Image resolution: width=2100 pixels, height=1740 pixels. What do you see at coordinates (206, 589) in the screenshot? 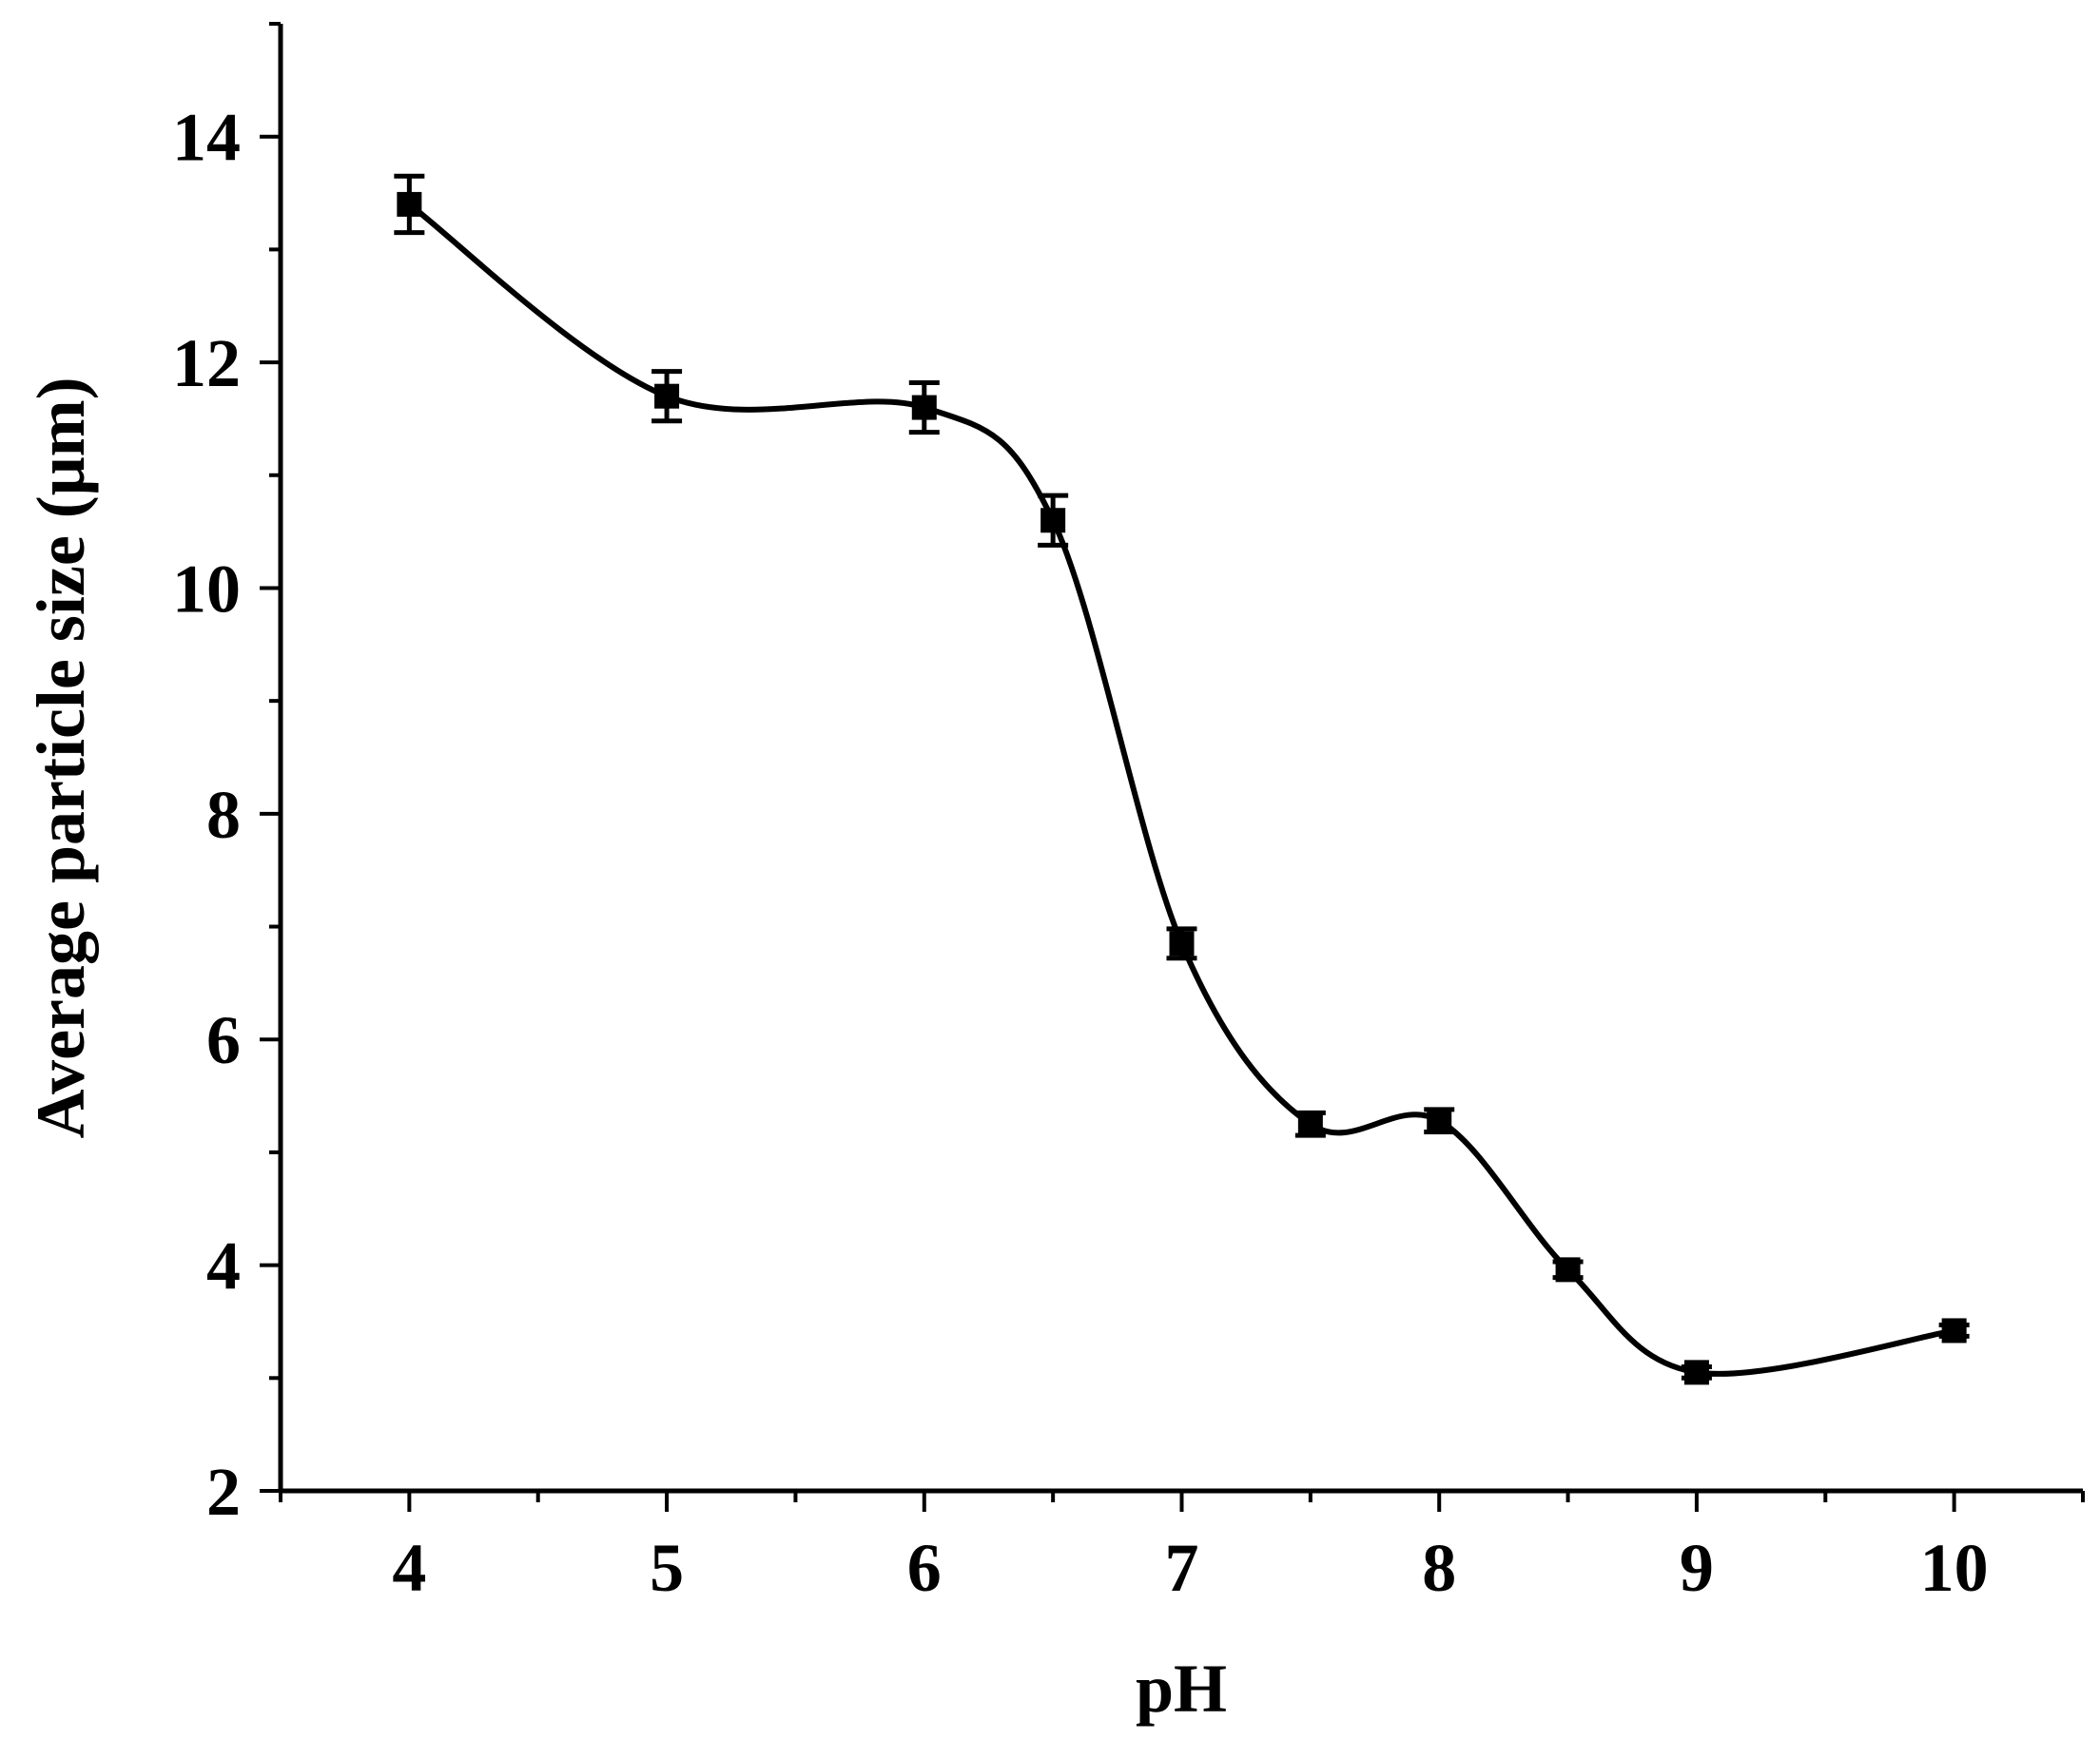
I see `y-tick-label-10: 10` at bounding box center [206, 589].